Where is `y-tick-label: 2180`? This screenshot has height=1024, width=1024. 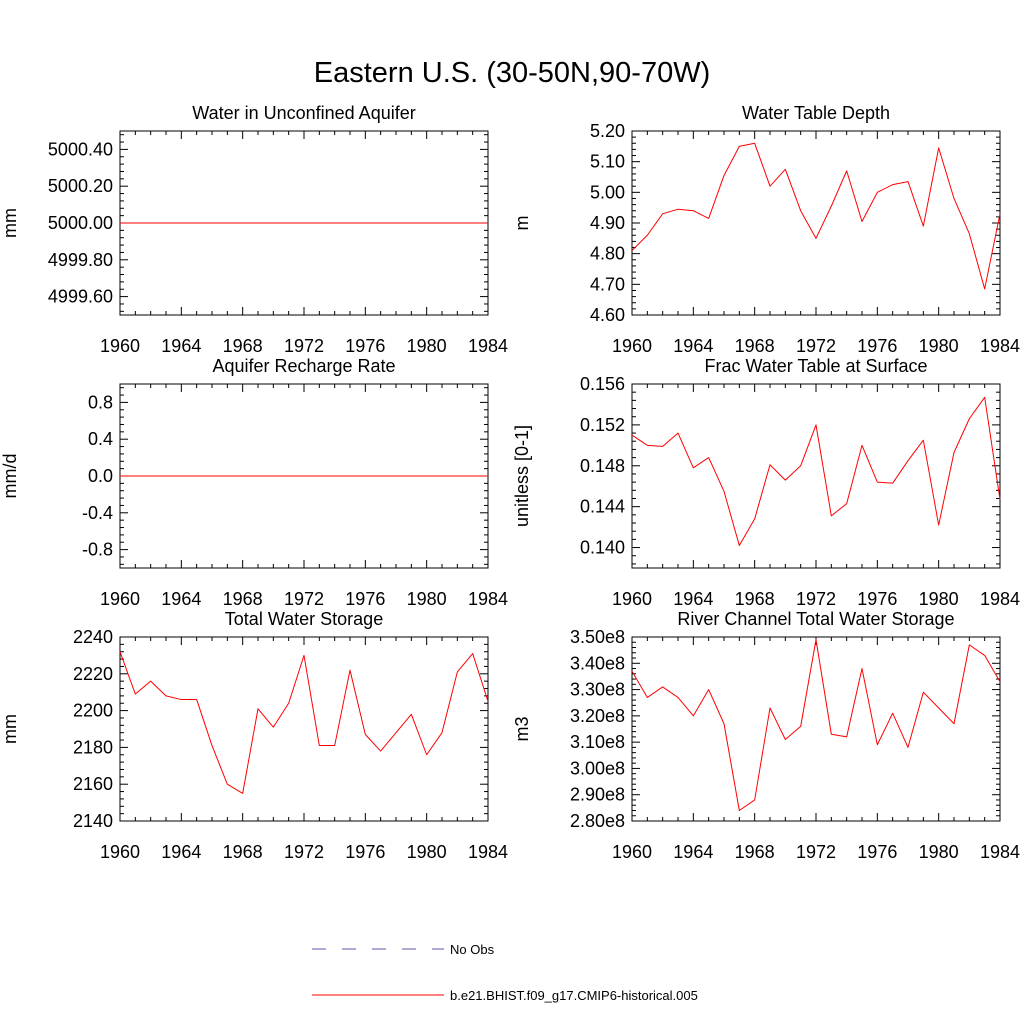 y-tick-label: 2180 is located at coordinates (93, 747).